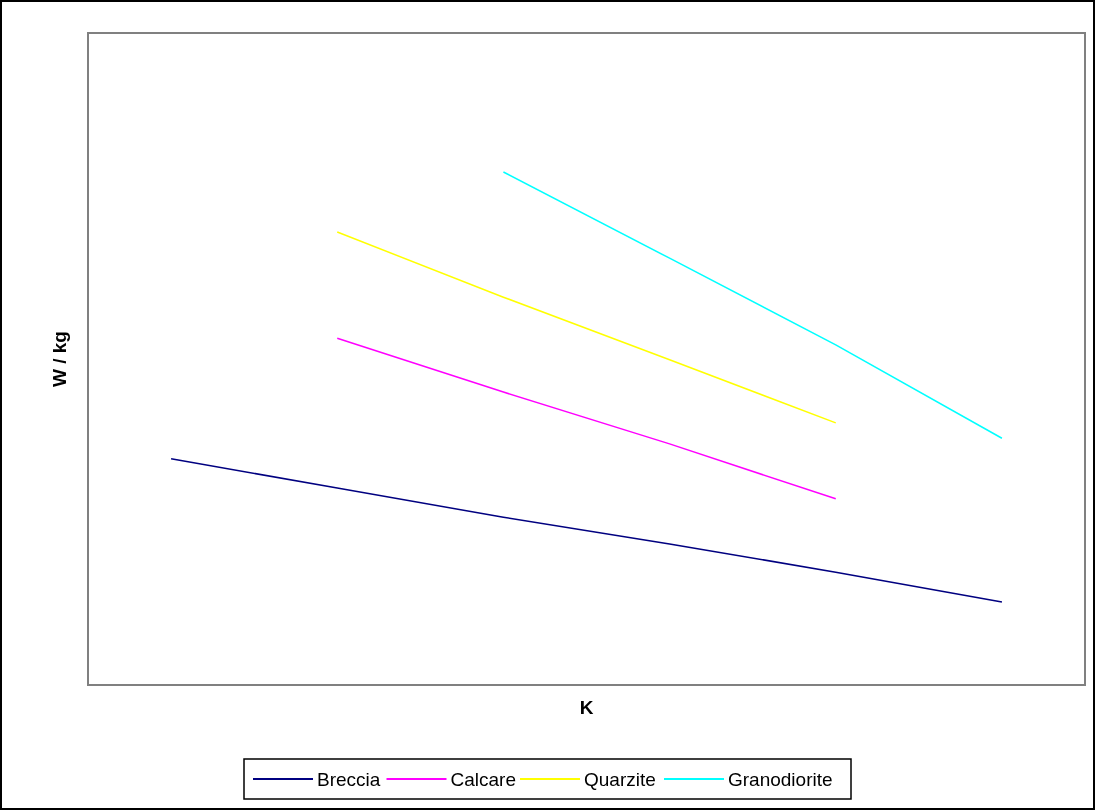 The width and height of the screenshot is (1095, 810). I want to click on x-axis-title: K, so click(586, 707).